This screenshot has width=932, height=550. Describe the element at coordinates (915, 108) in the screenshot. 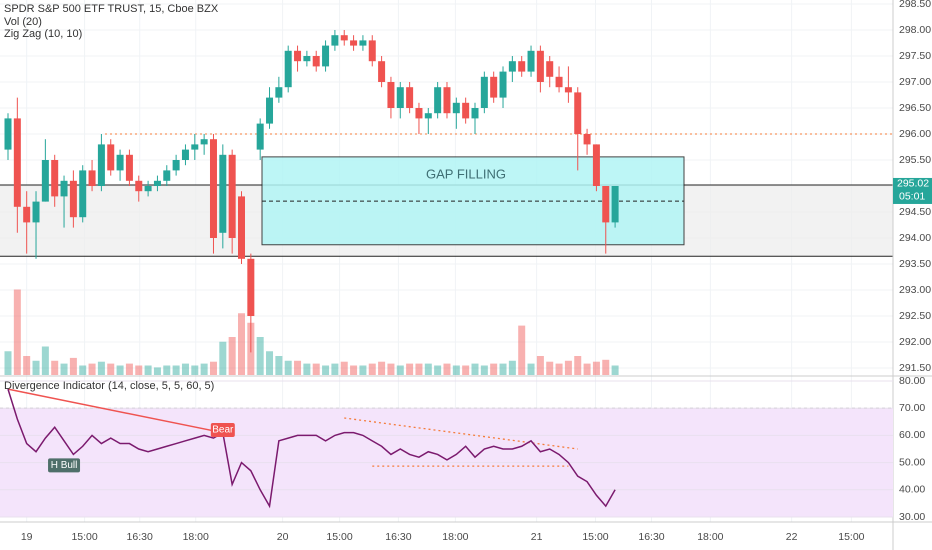

I see `y-tick-label: 296.50` at that location.